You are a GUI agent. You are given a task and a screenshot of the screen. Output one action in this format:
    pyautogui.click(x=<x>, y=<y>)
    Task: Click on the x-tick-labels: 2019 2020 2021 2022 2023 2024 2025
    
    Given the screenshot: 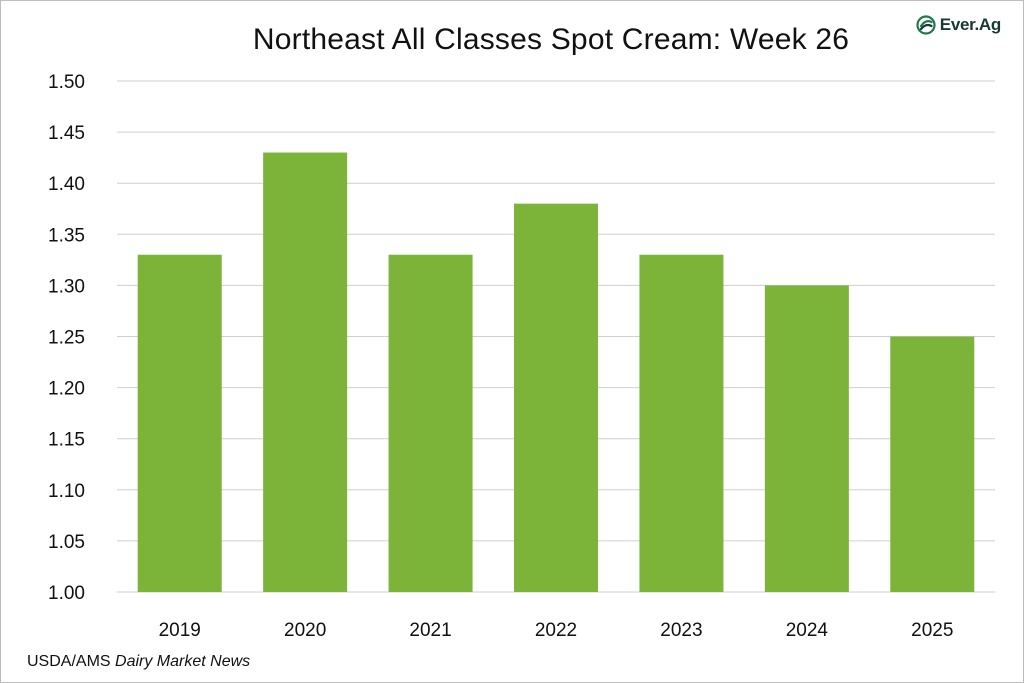 What is the action you would take?
    pyautogui.click(x=556, y=630)
    